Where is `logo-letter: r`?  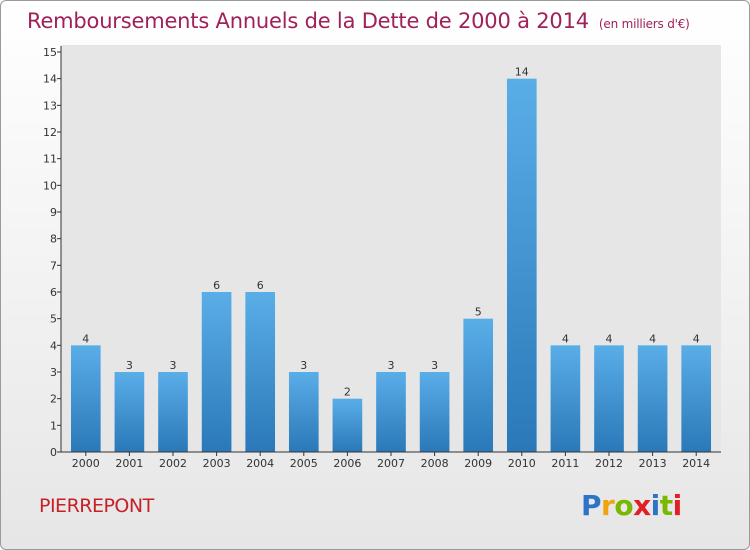 logo-letter: r is located at coordinates (608, 505).